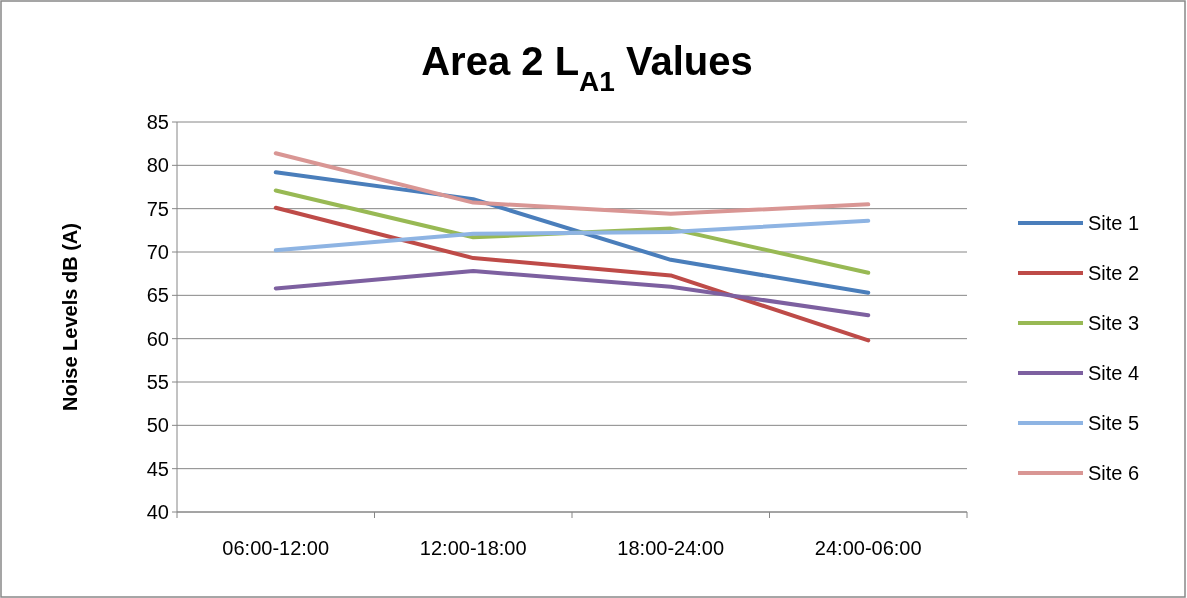 The image size is (1187, 598). Describe the element at coordinates (276, 548) in the screenshot. I see `x-tick-label: 06:00-12:00` at that location.